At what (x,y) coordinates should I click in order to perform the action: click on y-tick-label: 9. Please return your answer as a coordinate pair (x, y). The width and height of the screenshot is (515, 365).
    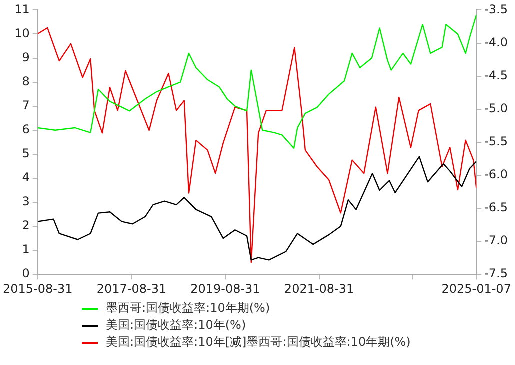
    Looking at the image, I should click on (26, 57).